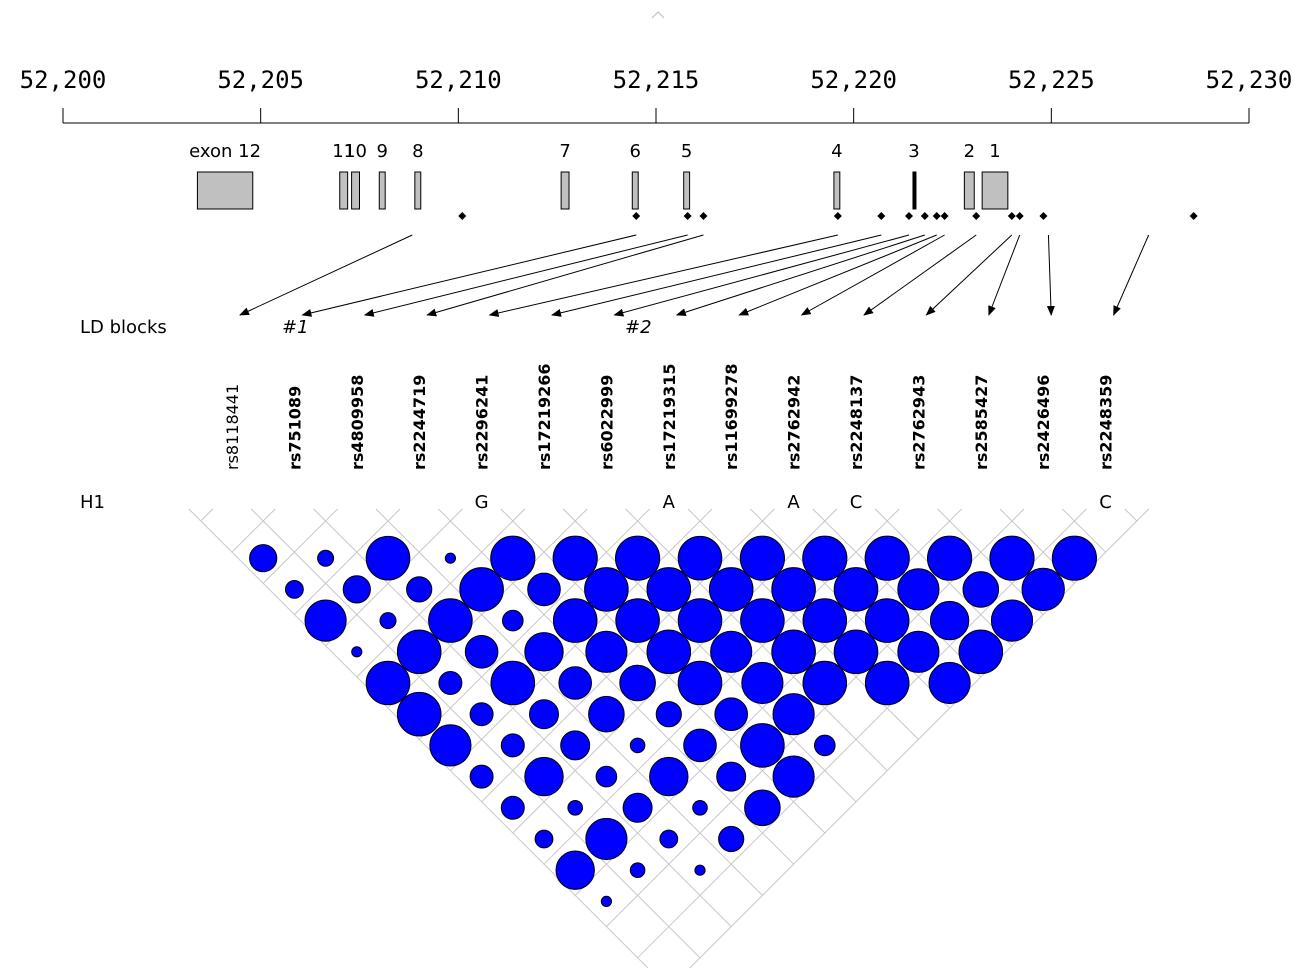  I want to click on snp-id-label: rs2296241, so click(482, 422).